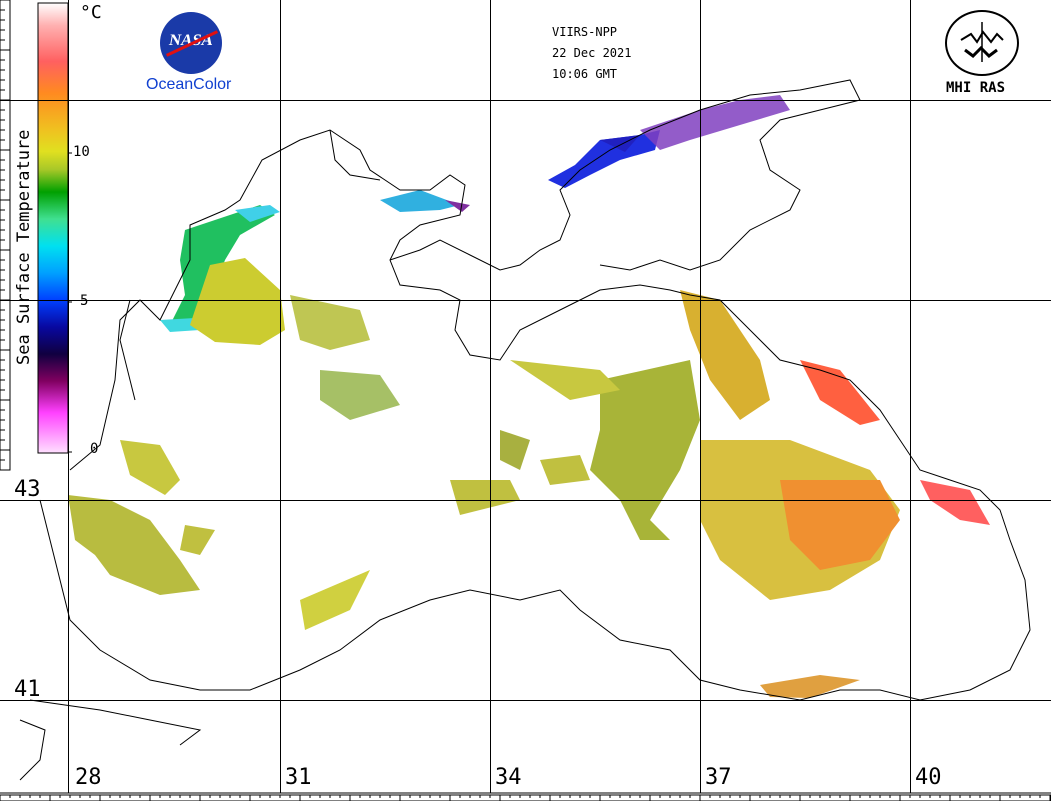 This screenshot has height=801, width=1051. What do you see at coordinates (191, 43) in the screenshot?
I see `nasa-logo-icon: NASA` at bounding box center [191, 43].